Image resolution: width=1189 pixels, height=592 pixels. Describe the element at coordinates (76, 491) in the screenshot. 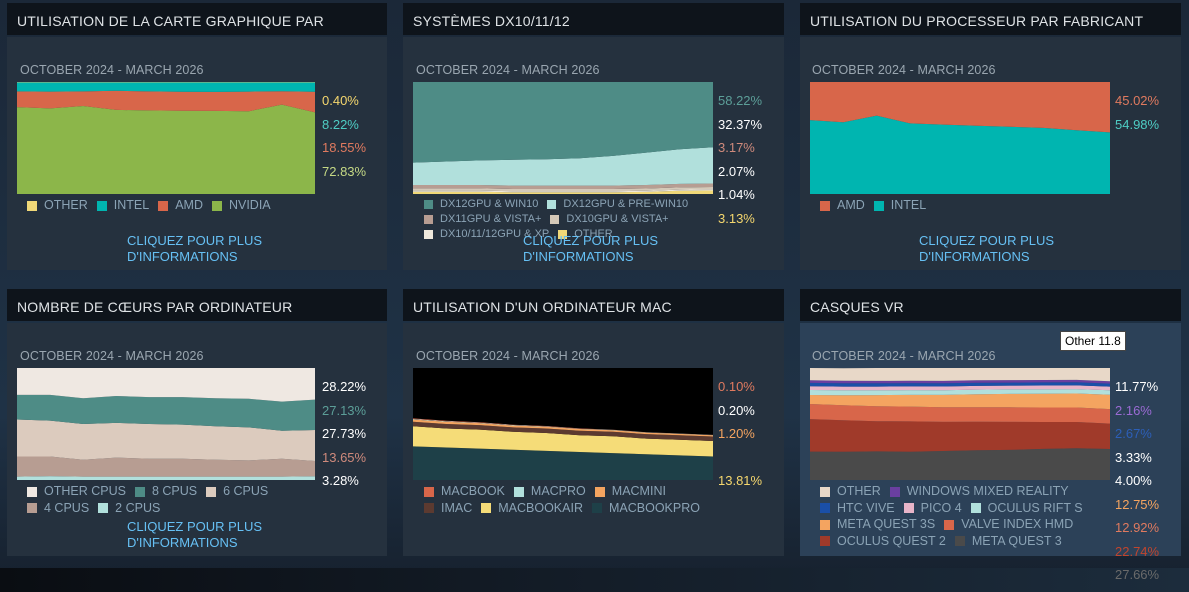

I see `cores-legend-item-0: OTHER CPUS` at that location.